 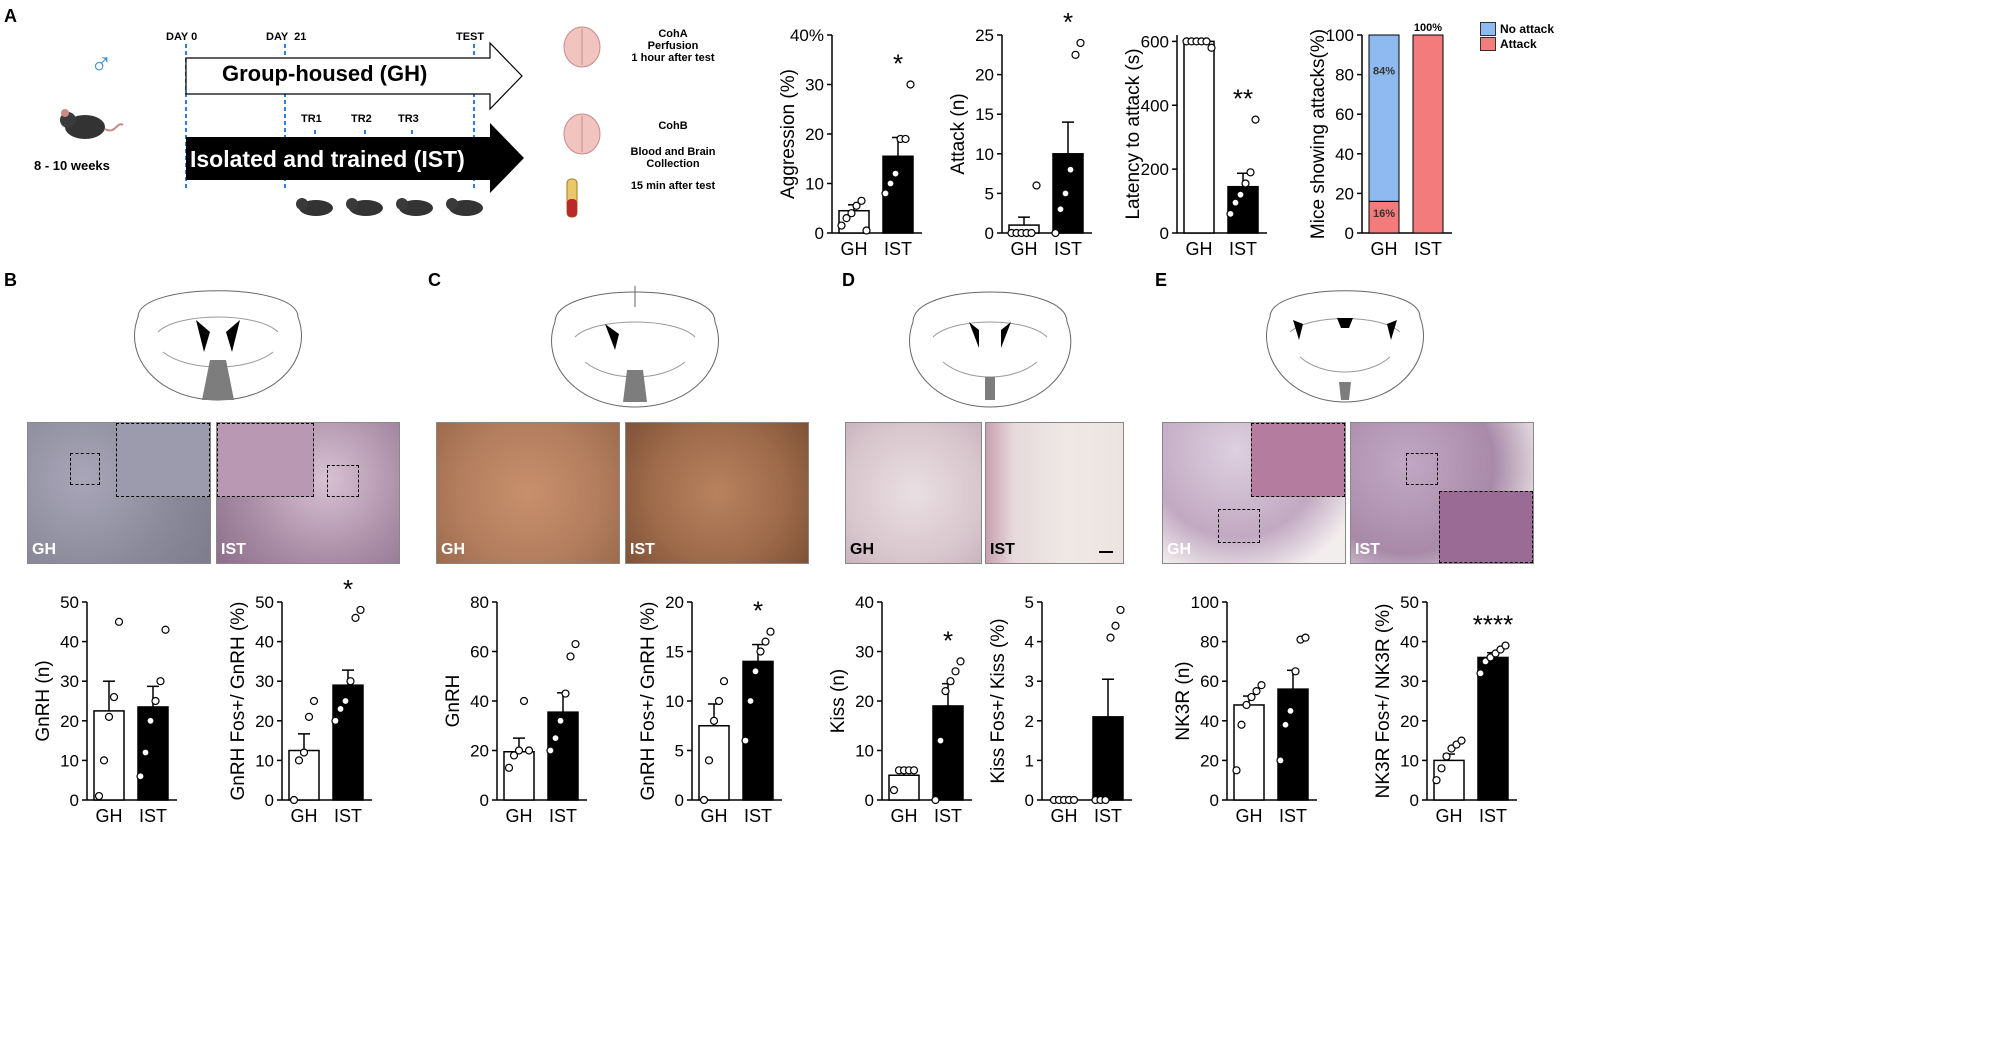 What do you see at coordinates (1020, 133) in the screenshot?
I see `chart-attack: Attack (n) 0 5 10 15 20 25 GH IST *` at bounding box center [1020, 133].